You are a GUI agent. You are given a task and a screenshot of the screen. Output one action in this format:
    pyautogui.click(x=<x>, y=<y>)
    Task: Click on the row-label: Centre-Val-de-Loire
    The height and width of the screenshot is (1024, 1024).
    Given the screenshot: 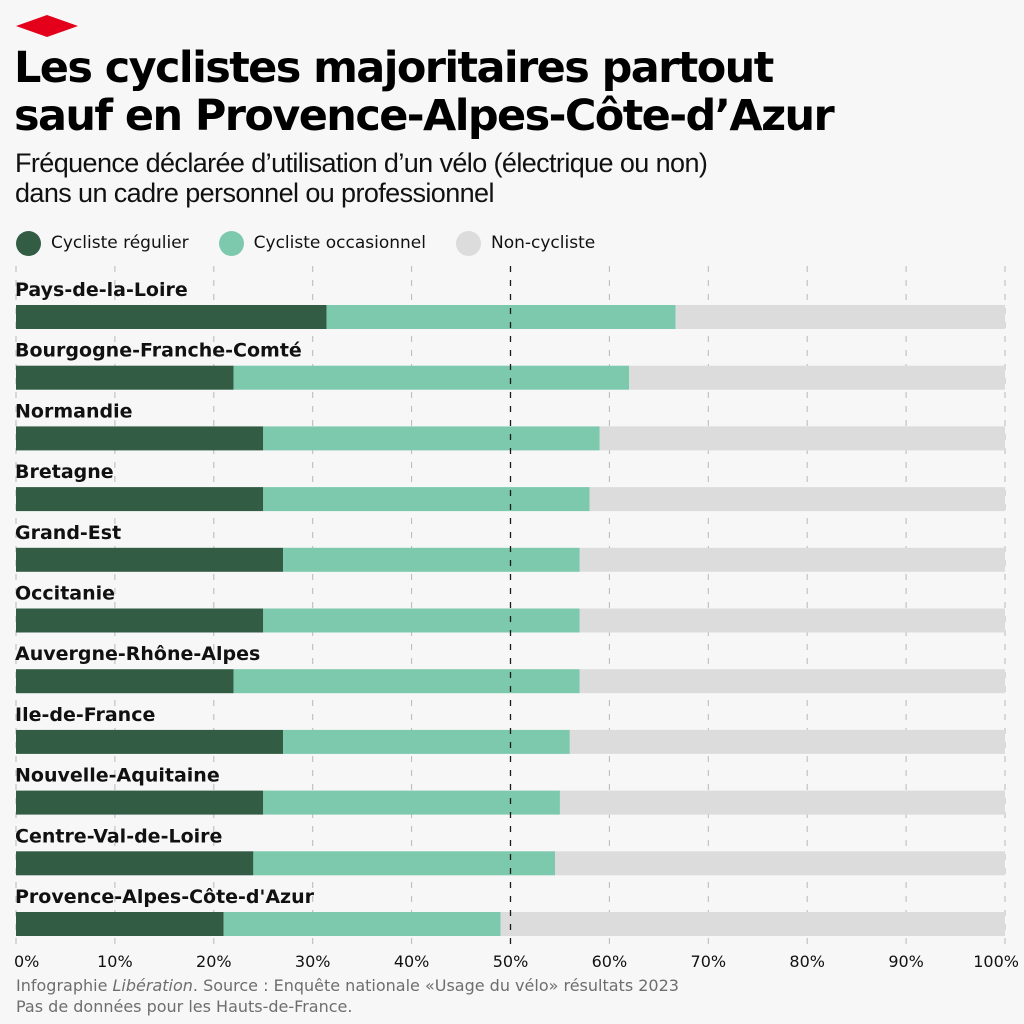 What is the action you would take?
    pyautogui.click(x=118, y=836)
    